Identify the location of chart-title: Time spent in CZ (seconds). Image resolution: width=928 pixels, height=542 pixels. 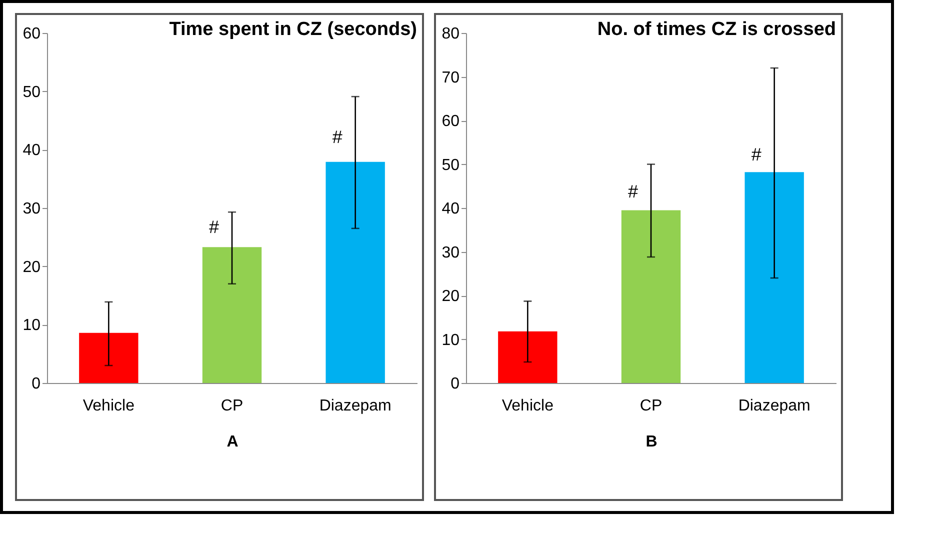
(293, 29).